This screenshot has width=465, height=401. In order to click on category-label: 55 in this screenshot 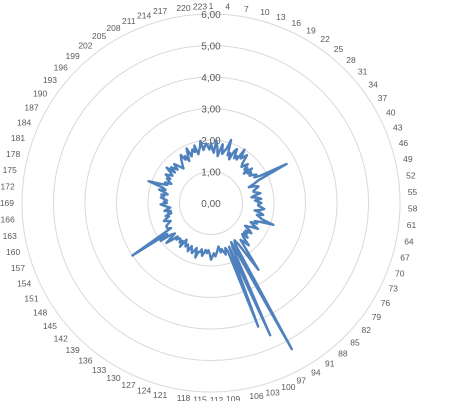, I will do `click(413, 192)`.